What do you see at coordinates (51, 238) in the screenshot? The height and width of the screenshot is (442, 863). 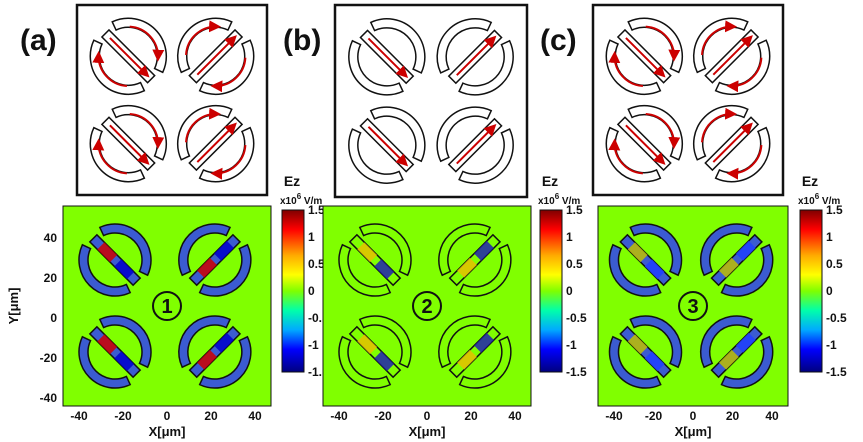 I see `y-tick-label: 40` at bounding box center [51, 238].